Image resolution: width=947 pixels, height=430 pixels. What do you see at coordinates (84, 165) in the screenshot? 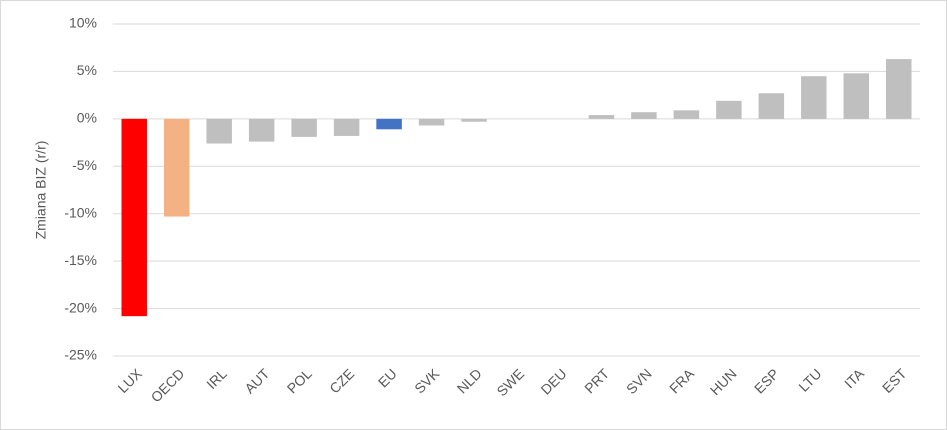
I see `y-tick-label: -5%` at bounding box center [84, 165].